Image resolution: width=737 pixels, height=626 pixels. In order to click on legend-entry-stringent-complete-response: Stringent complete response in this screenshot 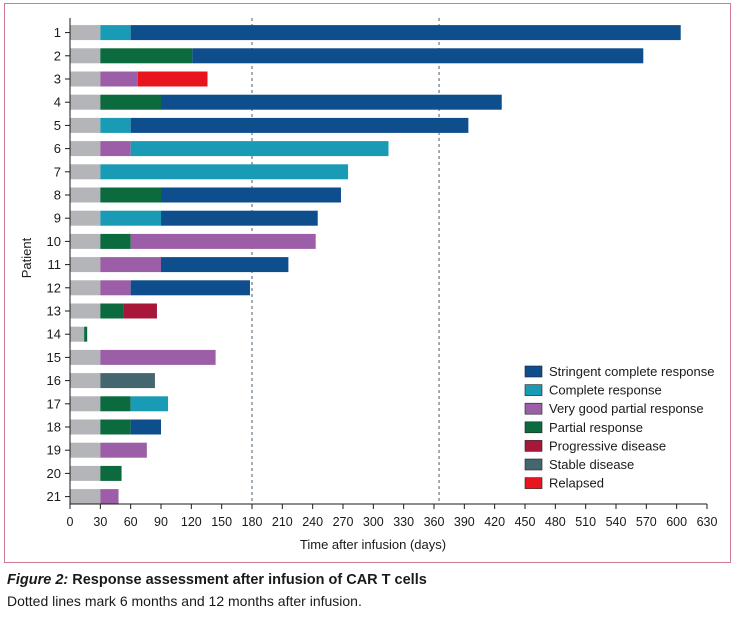, I will do `click(619, 371)`.